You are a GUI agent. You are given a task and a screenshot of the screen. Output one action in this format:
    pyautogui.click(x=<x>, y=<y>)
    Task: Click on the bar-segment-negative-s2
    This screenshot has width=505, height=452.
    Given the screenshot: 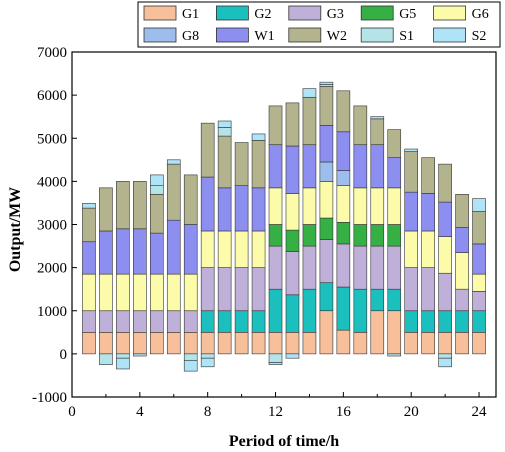 What is the action you would take?
    pyautogui.click(x=445, y=362)
    